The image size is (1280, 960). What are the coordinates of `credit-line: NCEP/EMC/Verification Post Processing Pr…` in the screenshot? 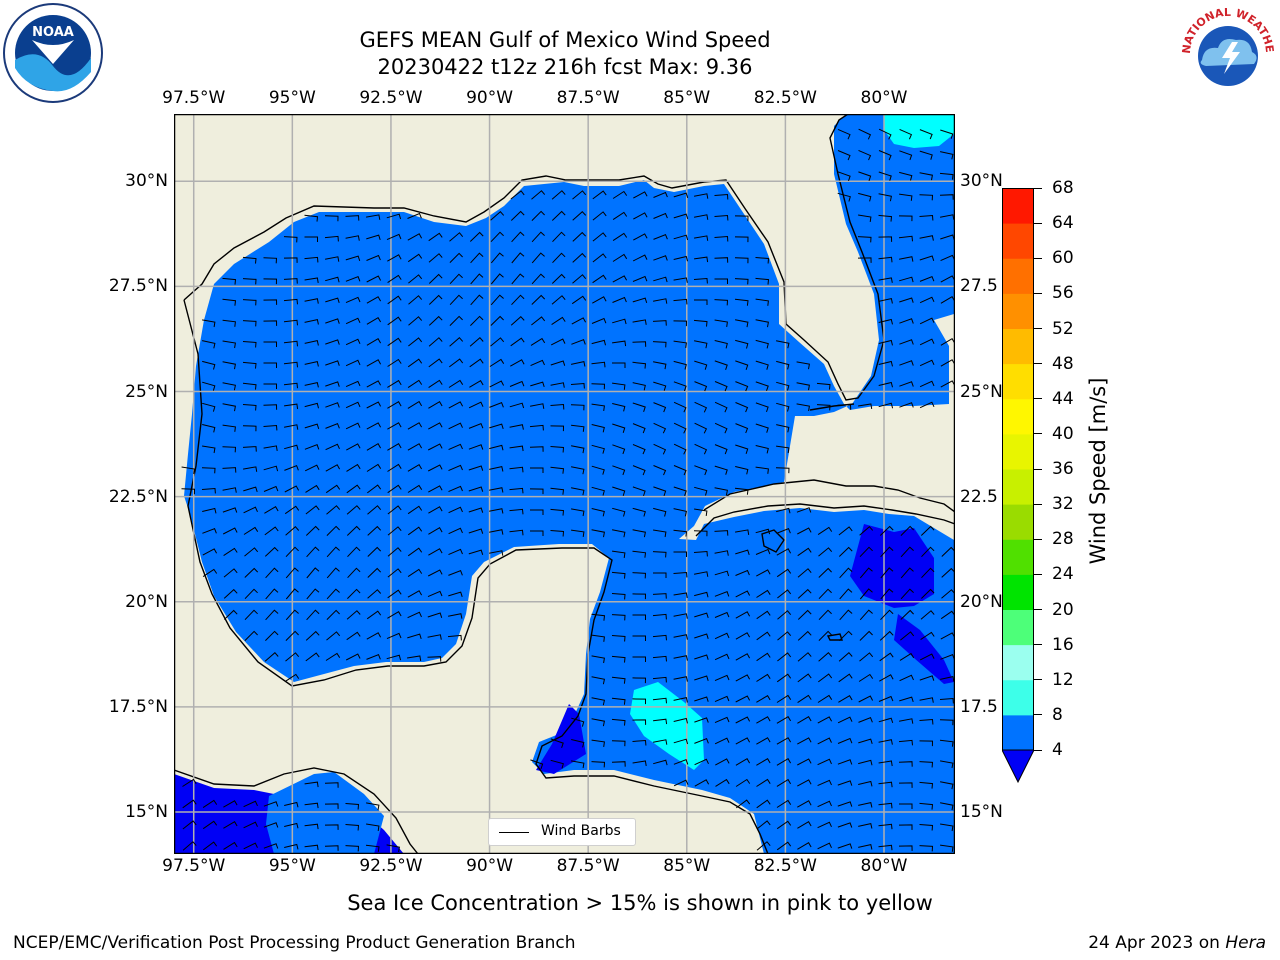 It's located at (294, 943).